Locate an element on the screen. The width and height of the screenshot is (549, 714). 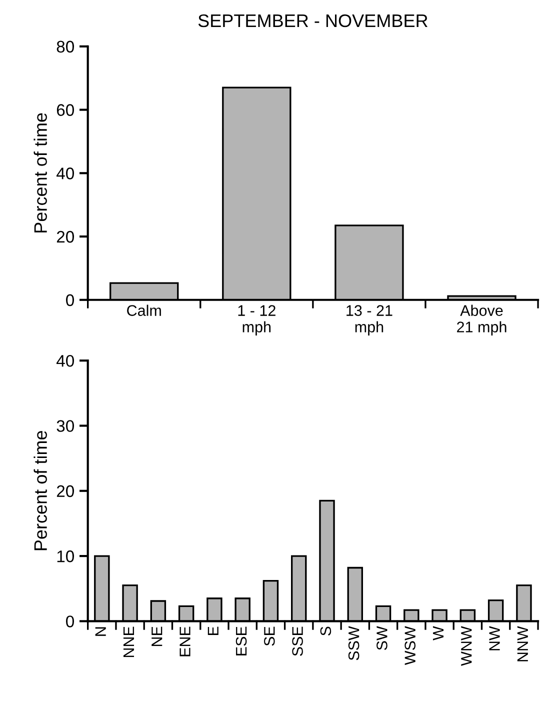
x-tick-label: ESE is located at coordinates (241, 641).